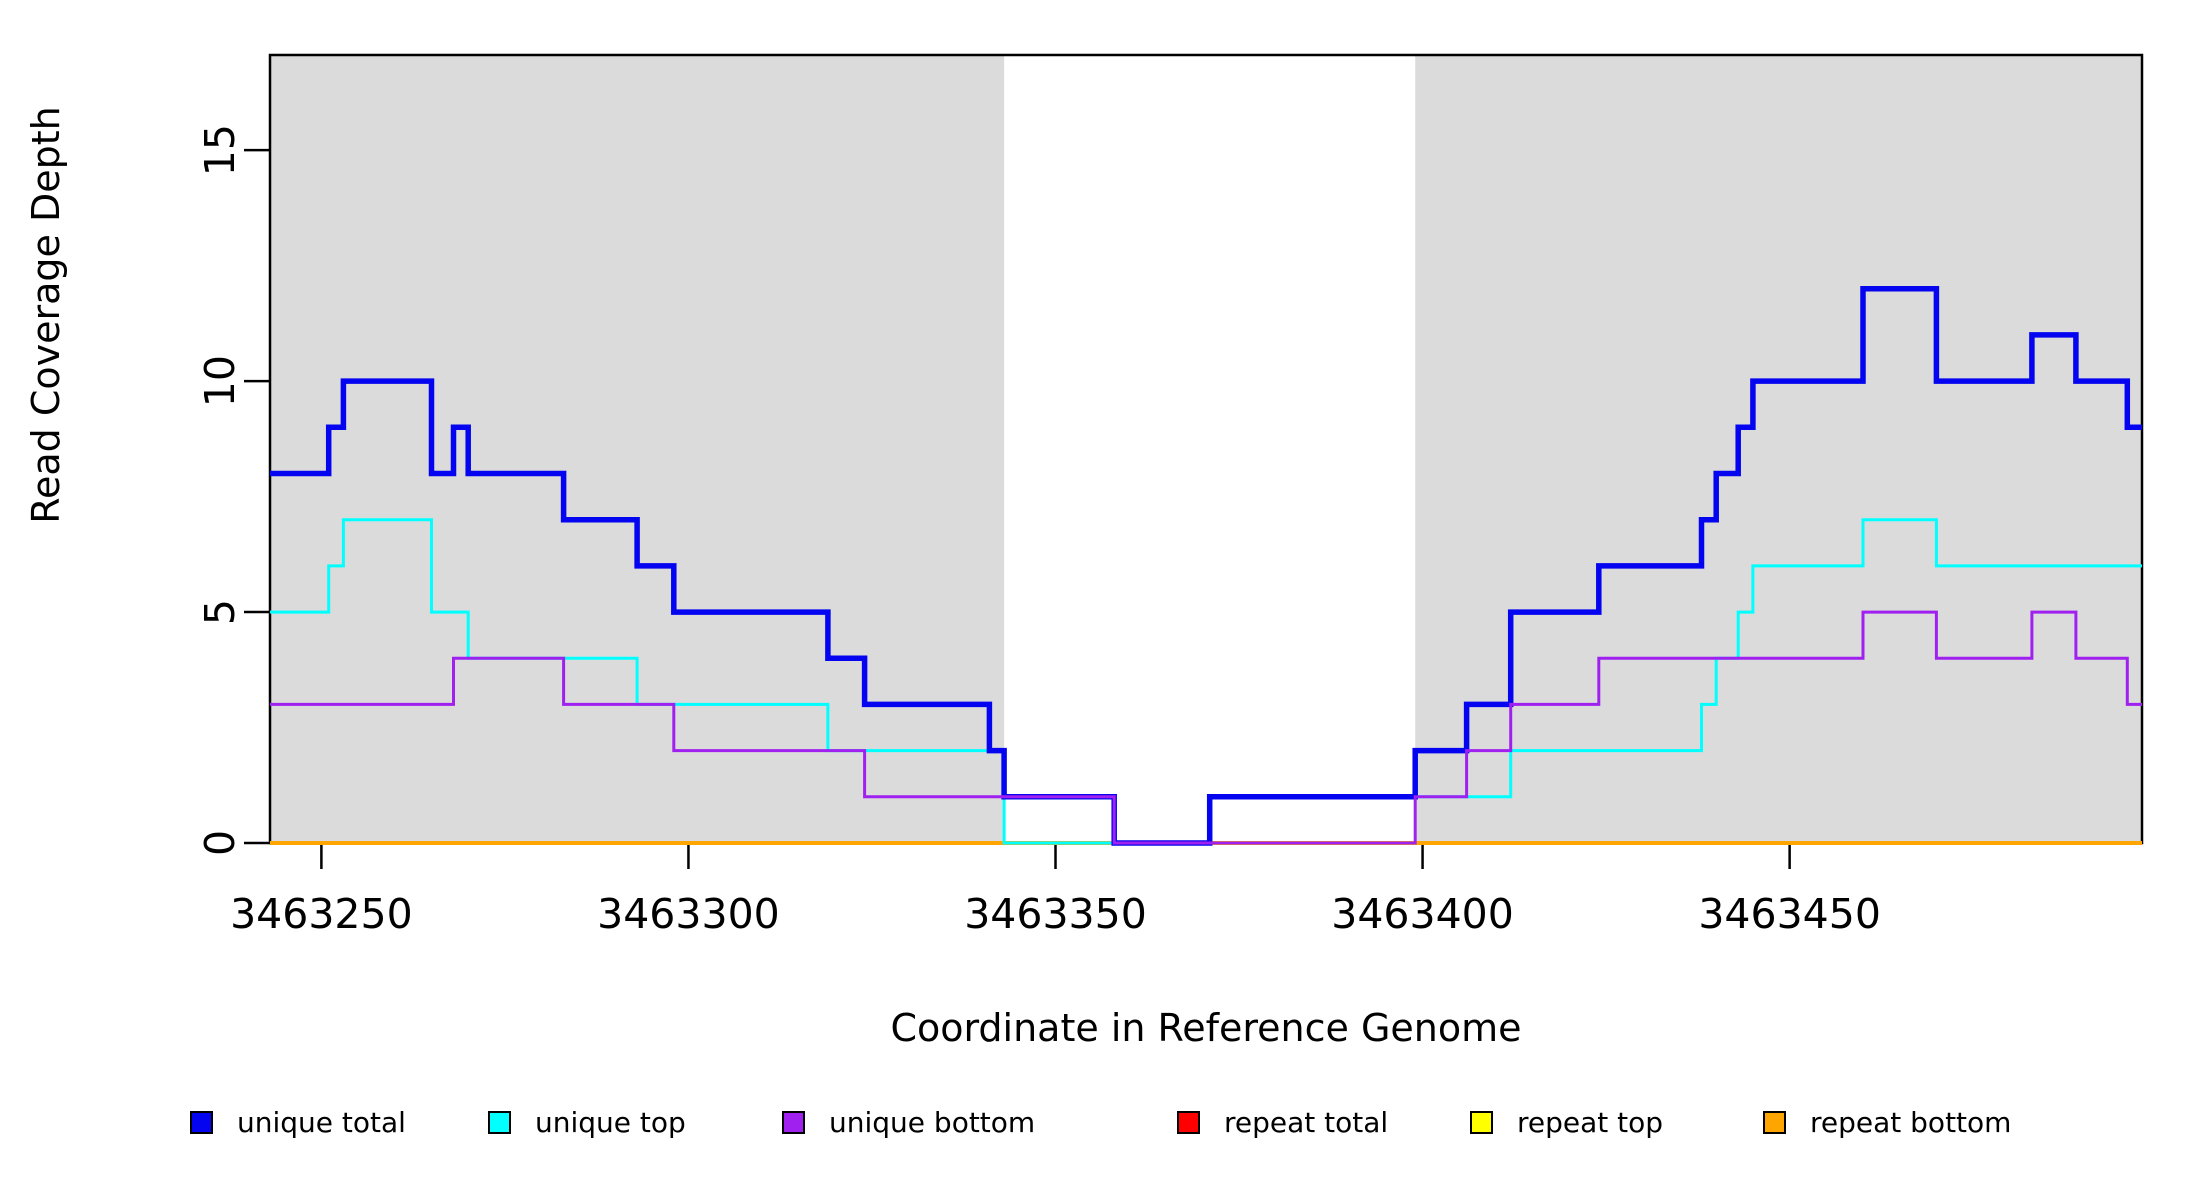  What do you see at coordinates (321, 914) in the screenshot?
I see `x-tick-label: 3463250` at bounding box center [321, 914].